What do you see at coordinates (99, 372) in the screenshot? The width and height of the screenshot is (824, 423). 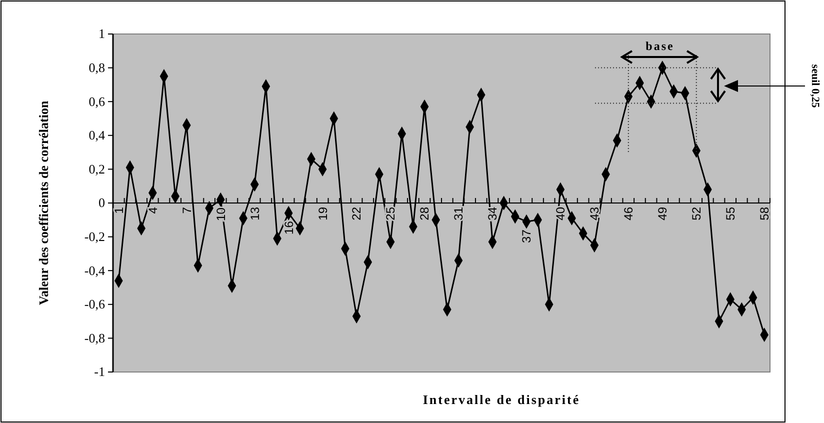 I see `y-tick-label: -1` at bounding box center [99, 372].